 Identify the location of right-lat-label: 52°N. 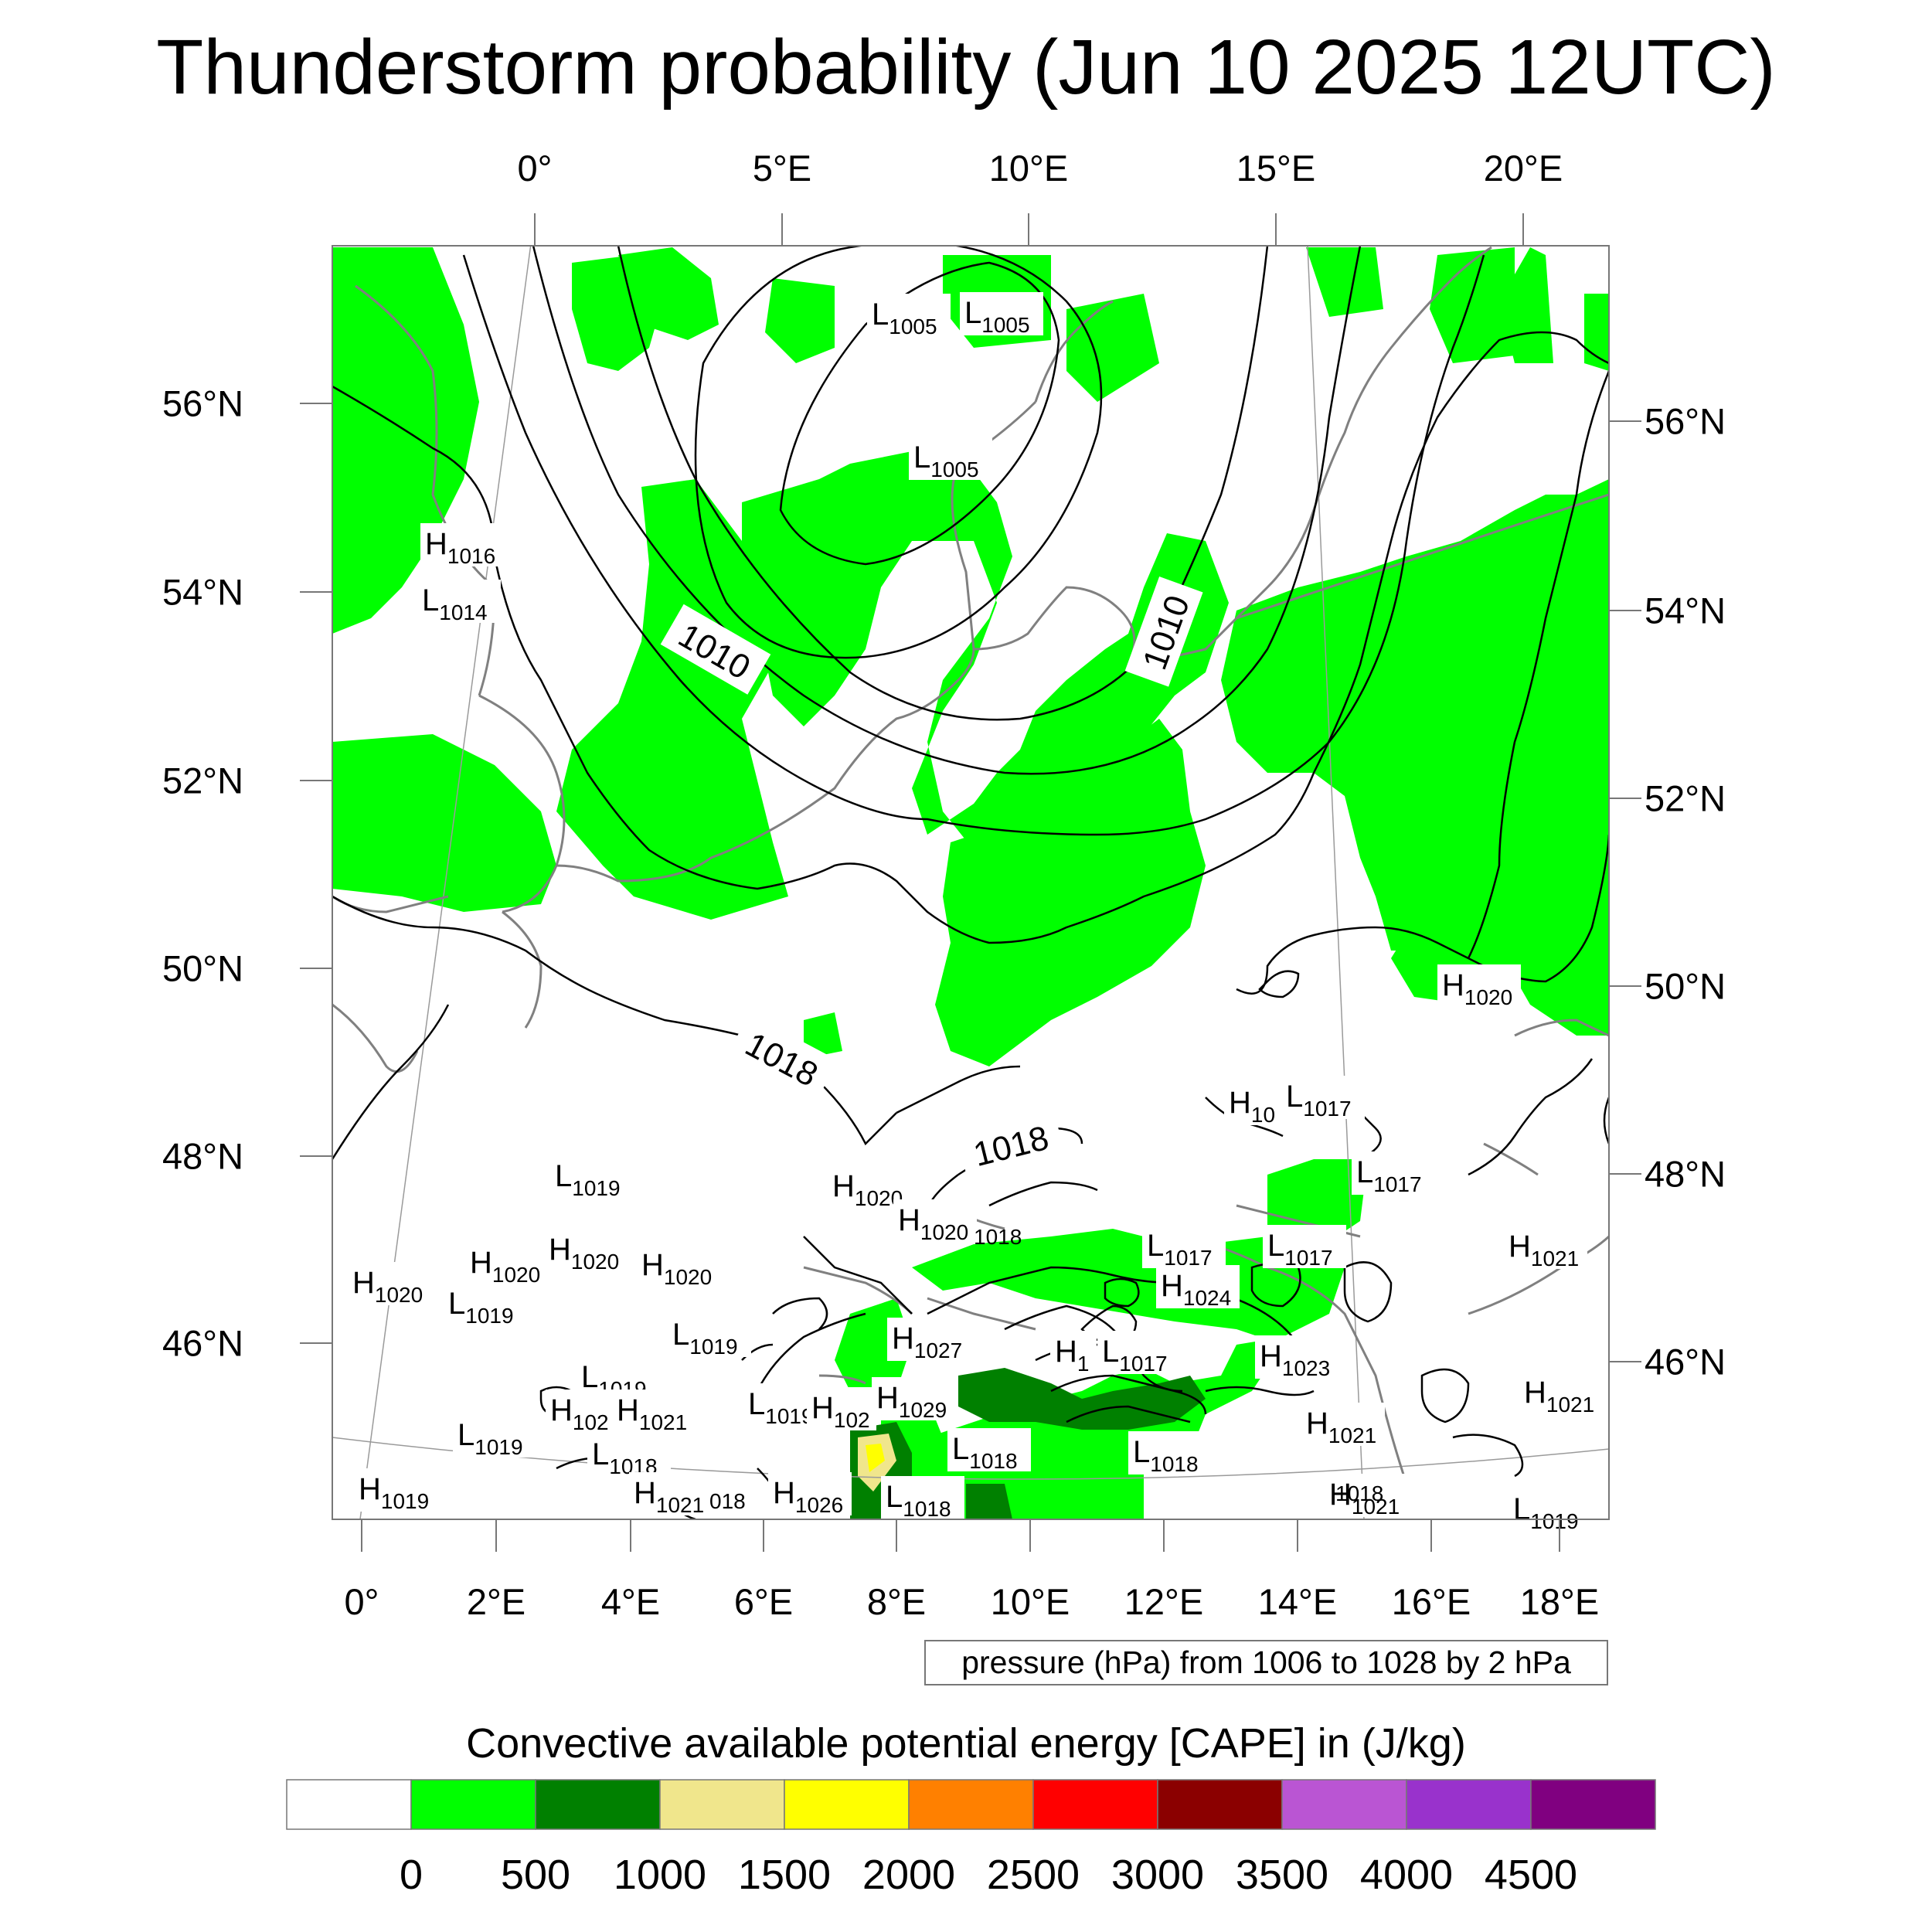
(1685, 798).